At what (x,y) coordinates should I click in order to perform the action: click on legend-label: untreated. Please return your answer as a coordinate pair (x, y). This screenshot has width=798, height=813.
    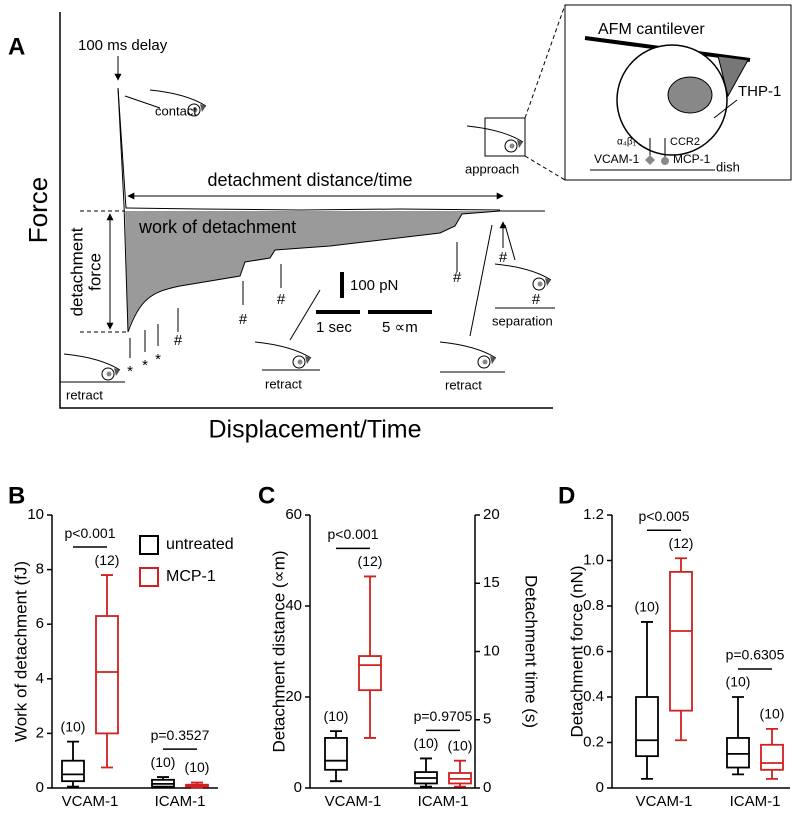
    Looking at the image, I should click on (200, 544).